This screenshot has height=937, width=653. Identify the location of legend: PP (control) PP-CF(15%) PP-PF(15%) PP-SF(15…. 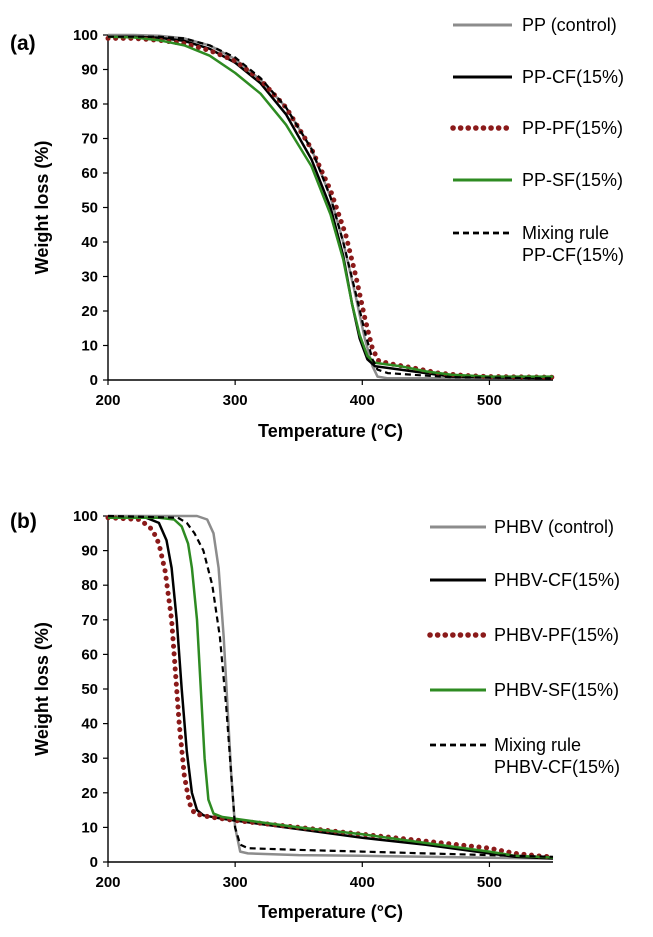
(537, 140).